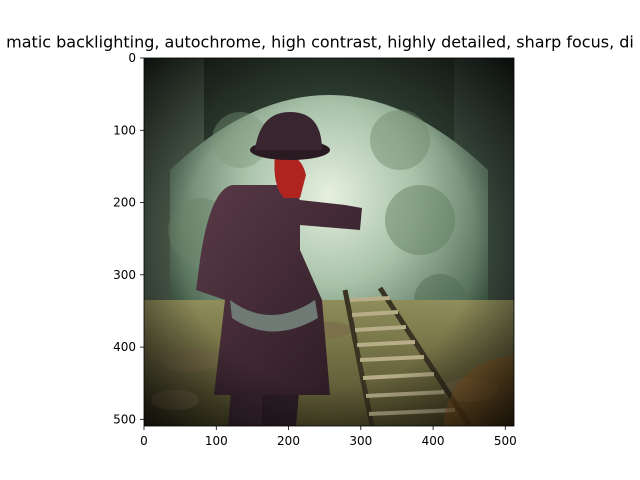 This screenshot has width=640, height=480. Describe the element at coordinates (433, 441) in the screenshot. I see `x-tick-label: 400` at that location.